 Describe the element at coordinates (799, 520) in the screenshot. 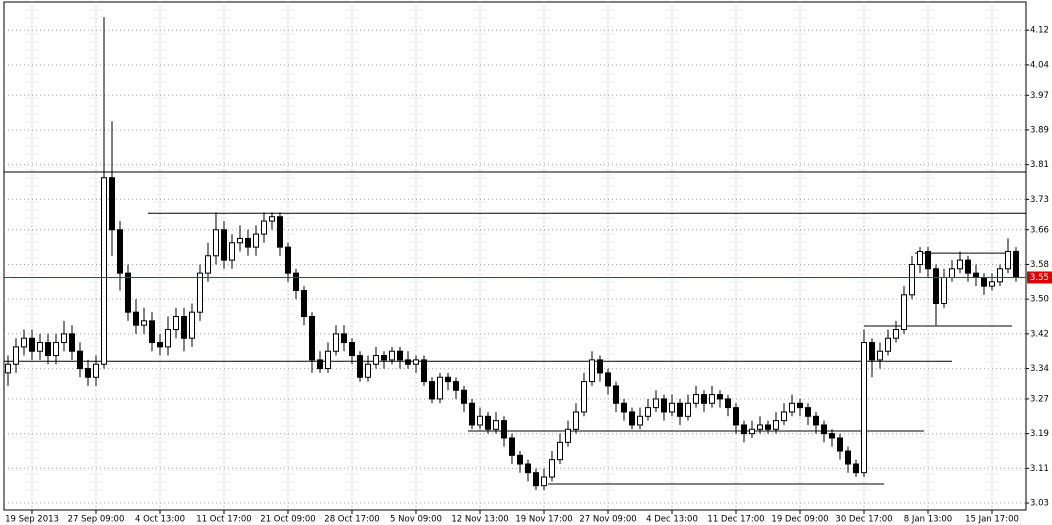

I see `x-tick-label: 19 Dec 09:00` at that location.